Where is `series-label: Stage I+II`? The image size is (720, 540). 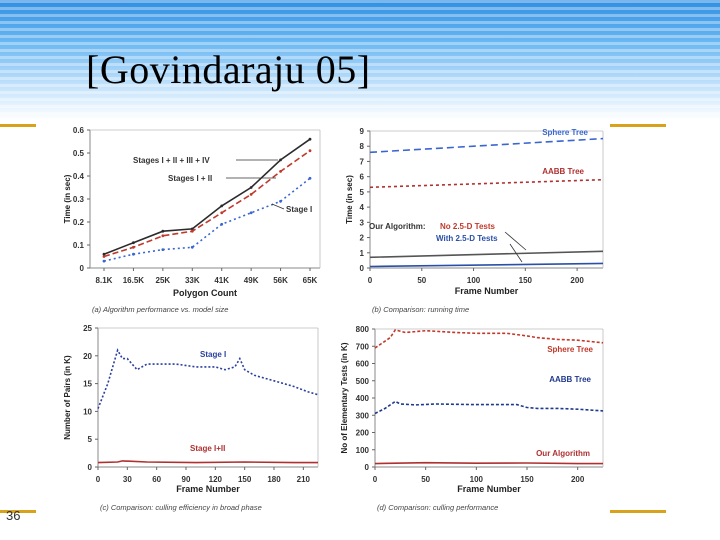 series-label: Stage I+II is located at coordinates (207, 448).